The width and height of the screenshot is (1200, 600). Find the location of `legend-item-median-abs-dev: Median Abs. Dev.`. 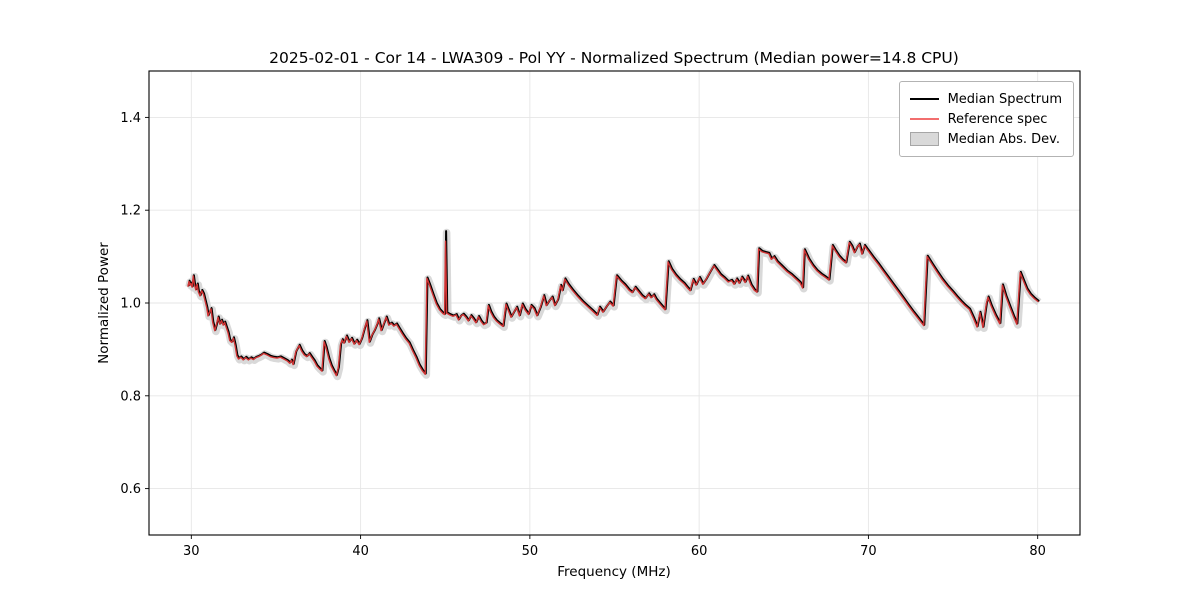

legend-item-median-abs-dev: Median Abs. Dev. is located at coordinates (985, 139).